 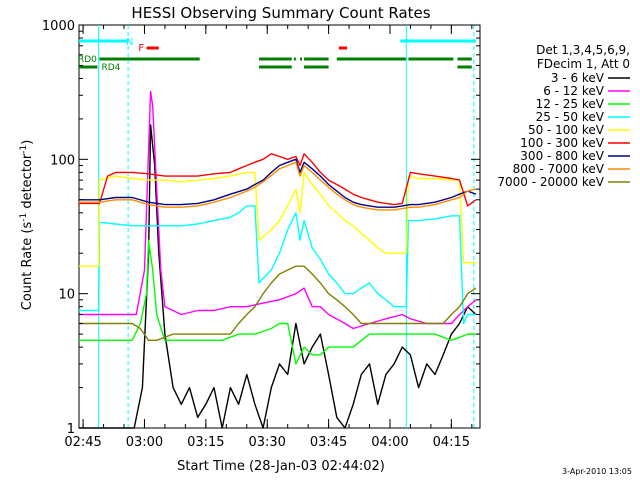 What do you see at coordinates (550, 182) in the screenshot?
I see `legend-label-8: 7000 - 20000 keV` at bounding box center [550, 182].